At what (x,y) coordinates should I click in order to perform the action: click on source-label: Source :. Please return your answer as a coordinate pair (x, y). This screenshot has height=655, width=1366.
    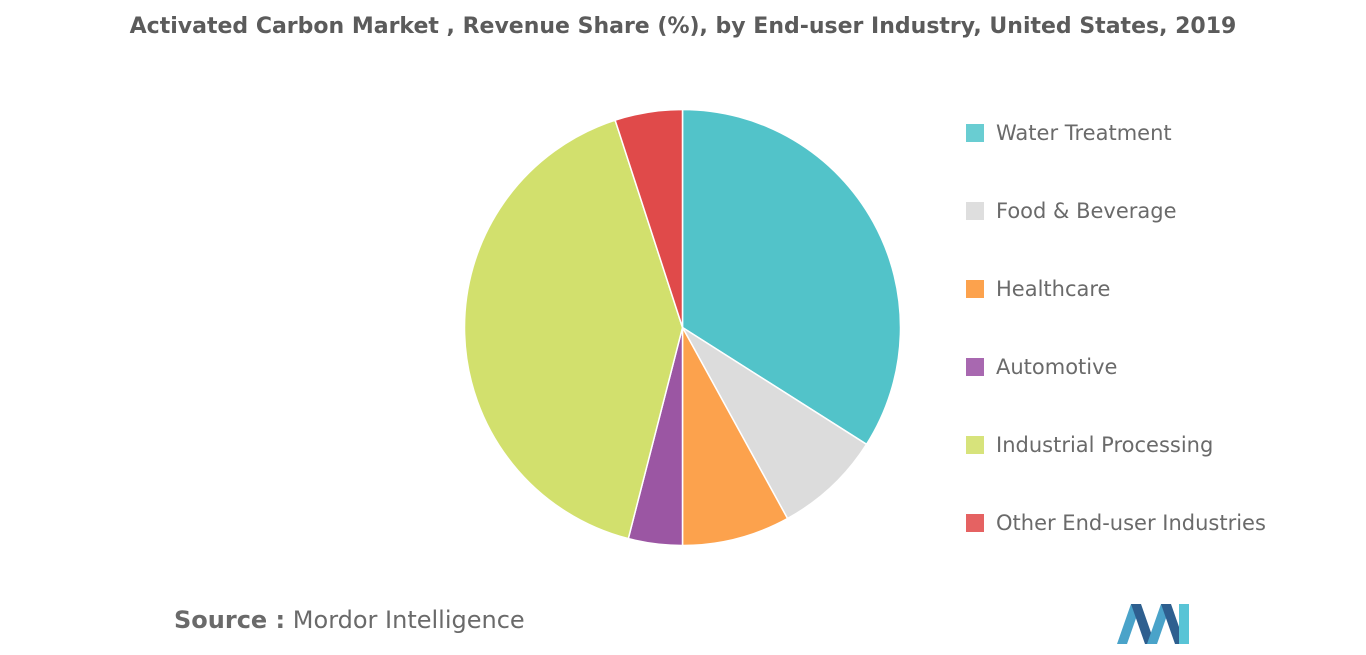
    Looking at the image, I should click on (230, 620).